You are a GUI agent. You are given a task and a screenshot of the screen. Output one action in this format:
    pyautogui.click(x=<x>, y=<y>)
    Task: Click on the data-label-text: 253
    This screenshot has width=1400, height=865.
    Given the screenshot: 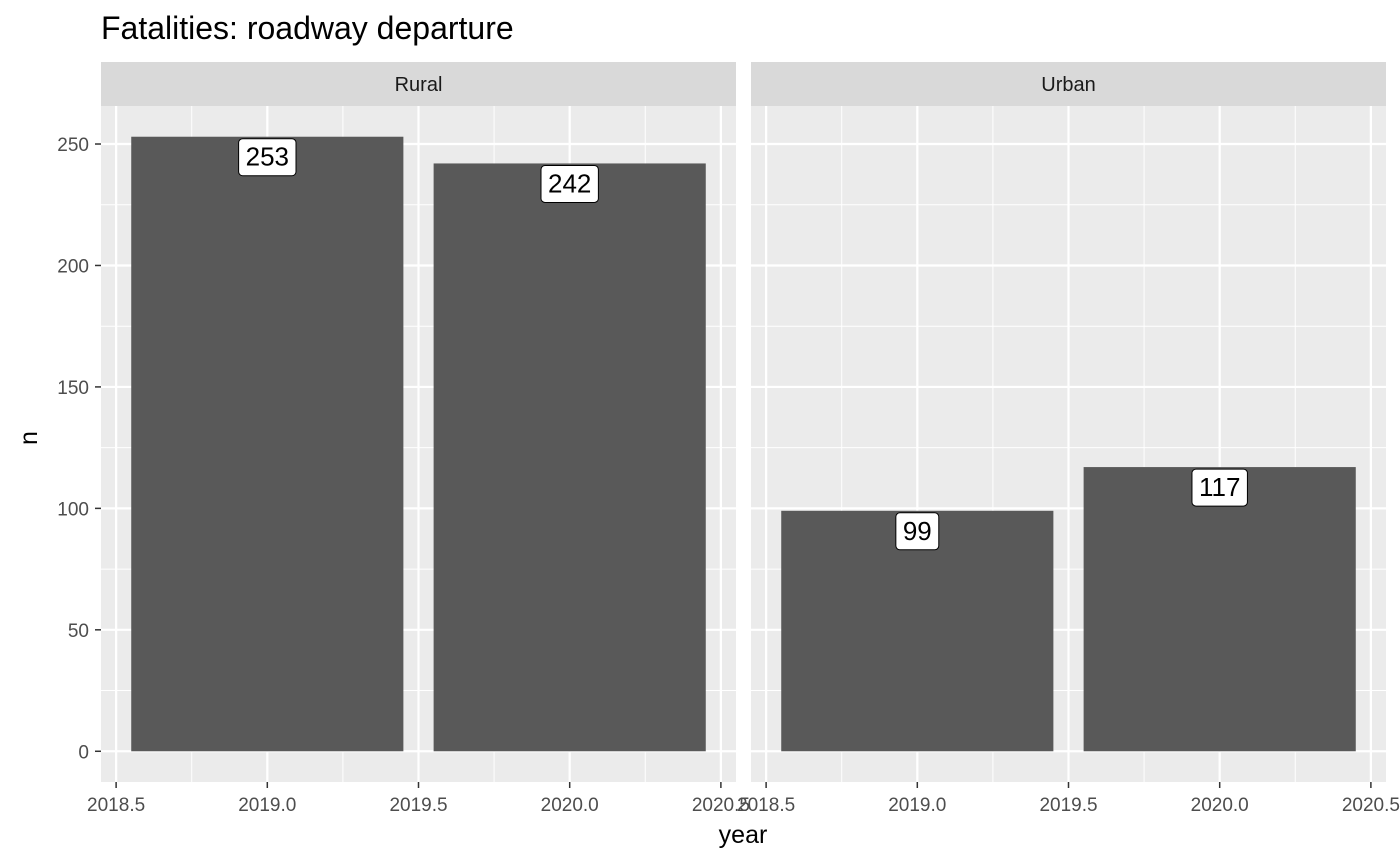 What is the action you would take?
    pyautogui.click(x=267, y=157)
    